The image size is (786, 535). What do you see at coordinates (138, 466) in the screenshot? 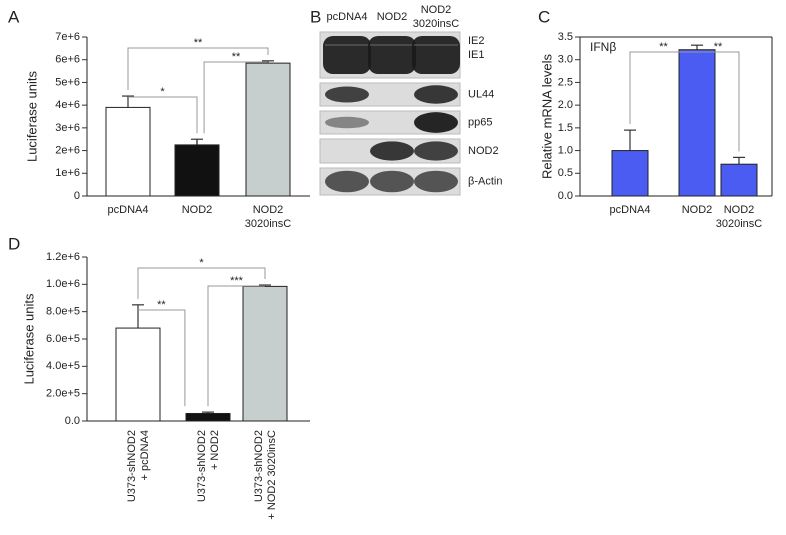
I see `x-tick-label: U373-shNOD2+ pcDNA4` at bounding box center [138, 466].